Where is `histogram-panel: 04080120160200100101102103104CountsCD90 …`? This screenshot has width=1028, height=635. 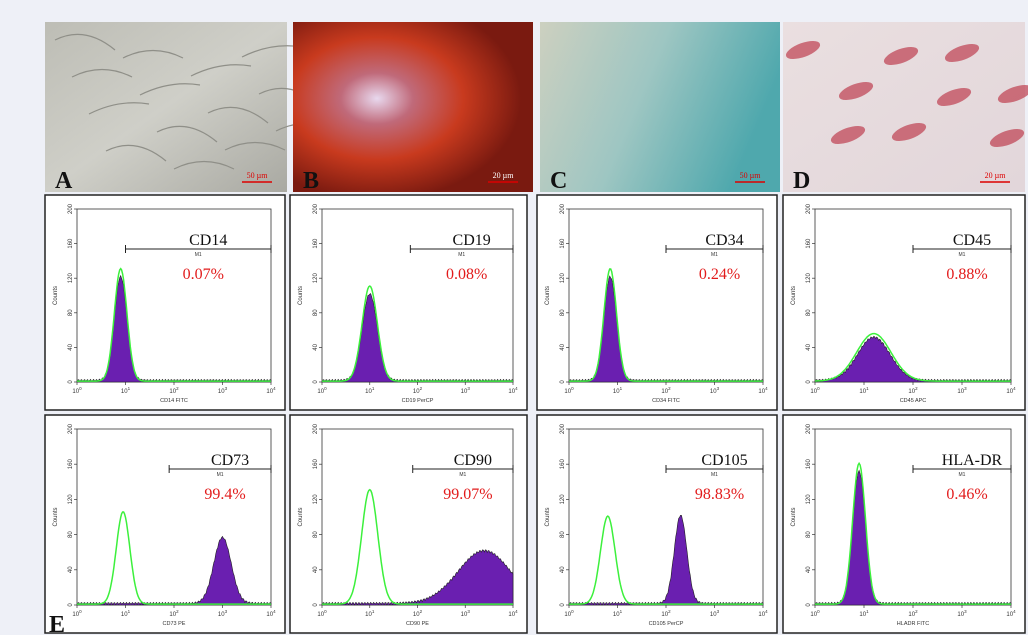 histogram-panel: 04080120160200100101102103104CountsCD90 … is located at coordinates (408, 524).